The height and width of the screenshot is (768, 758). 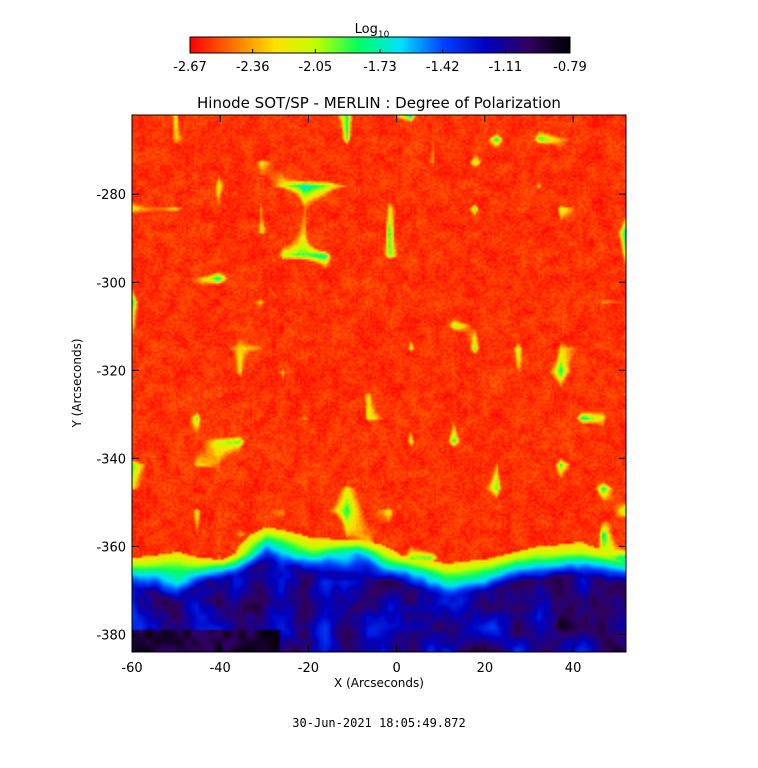 What do you see at coordinates (77, 383) in the screenshot?
I see `y-axis-label: Y (Arcseconds)` at bounding box center [77, 383].